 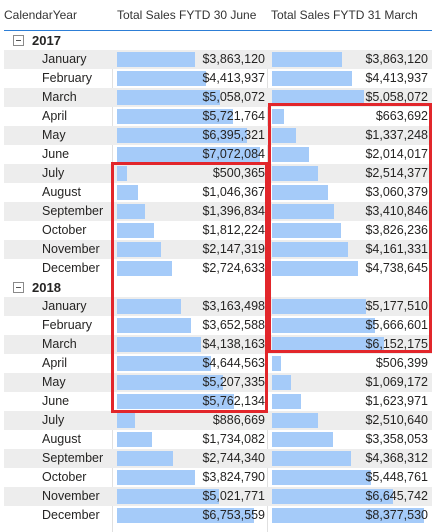 What do you see at coordinates (233, 135) in the screenshot?
I see `value-fytd-june: $6,395,321` at bounding box center [233, 135].